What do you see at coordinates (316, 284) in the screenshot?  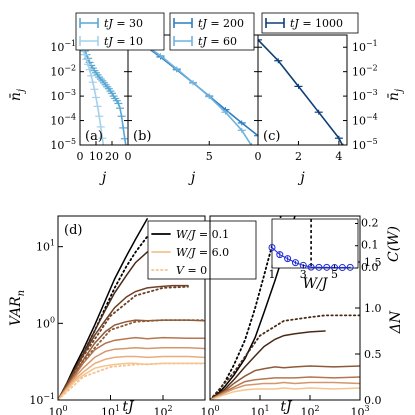 I see `inset-x-label: W/J` at bounding box center [316, 284].